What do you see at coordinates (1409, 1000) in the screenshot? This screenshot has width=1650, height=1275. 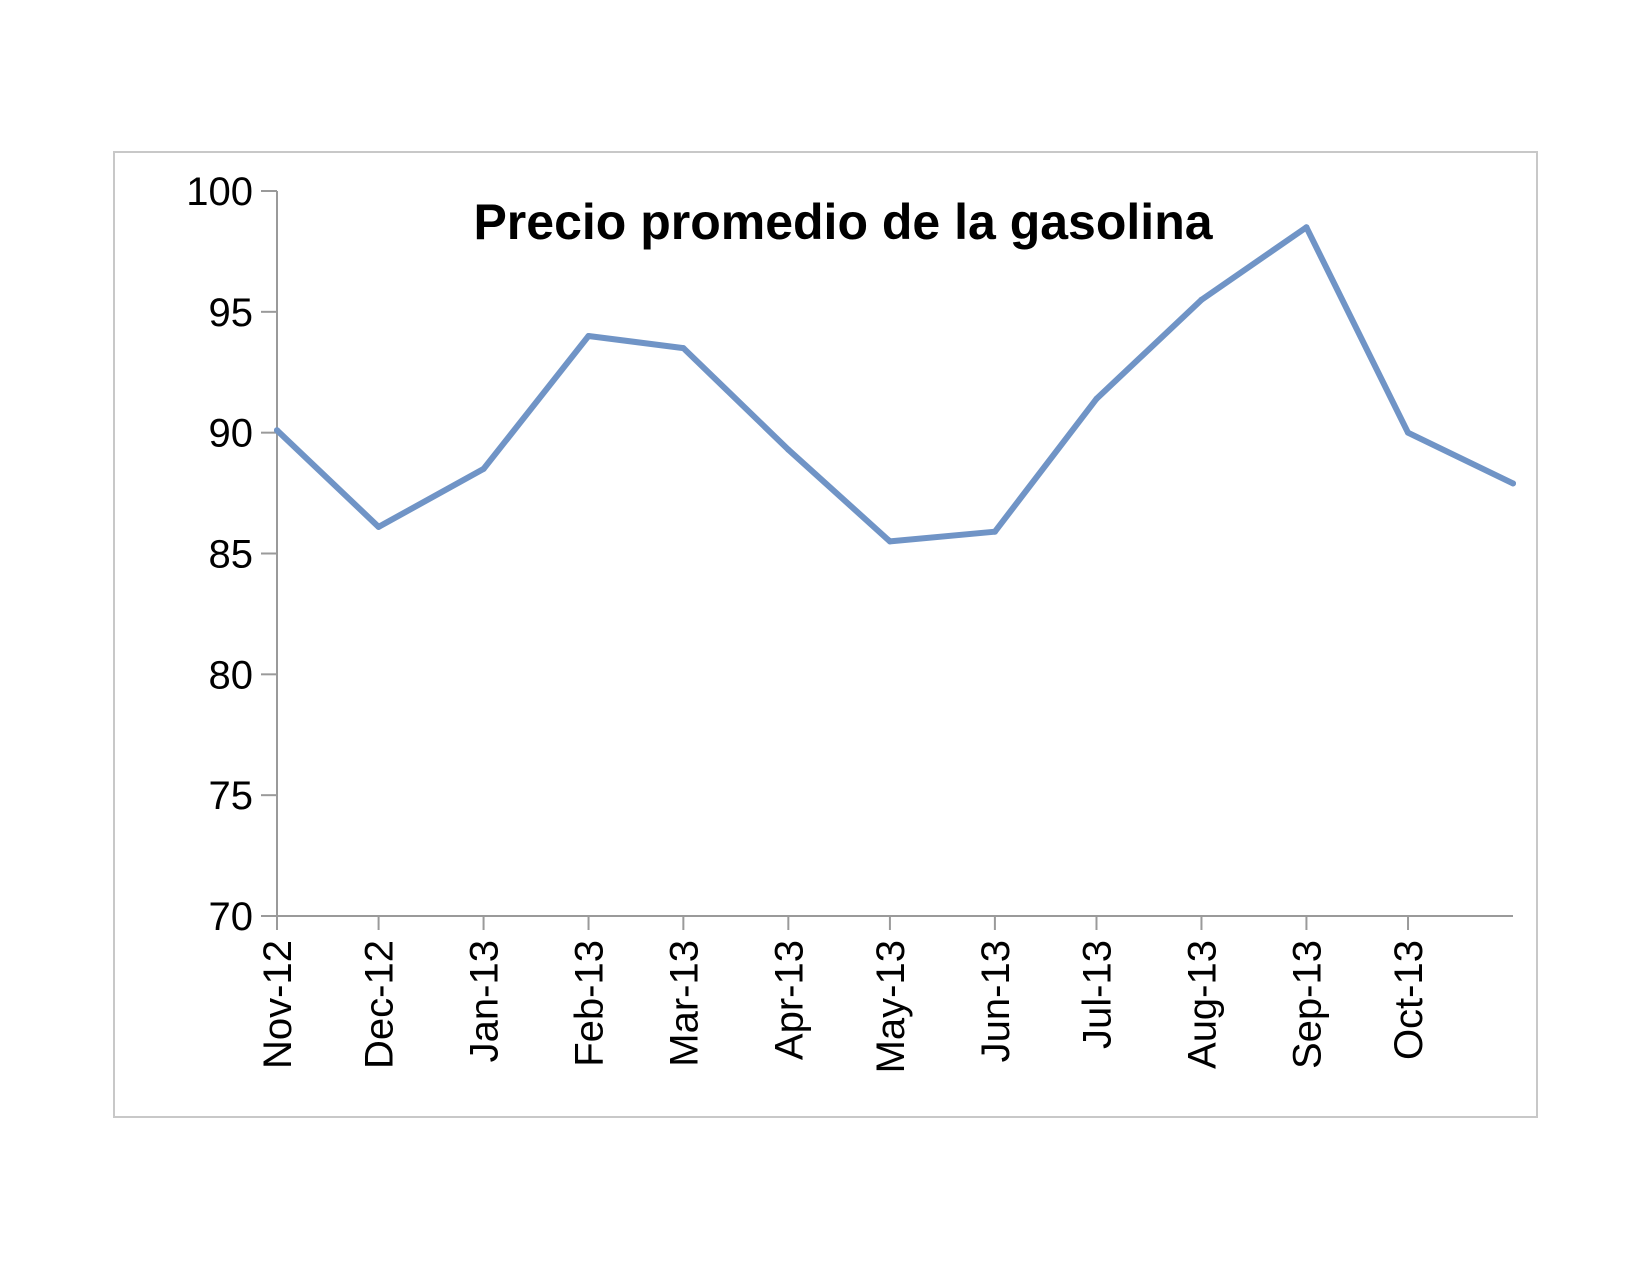 I see `x-tick-label: Oct-13` at bounding box center [1409, 1000].